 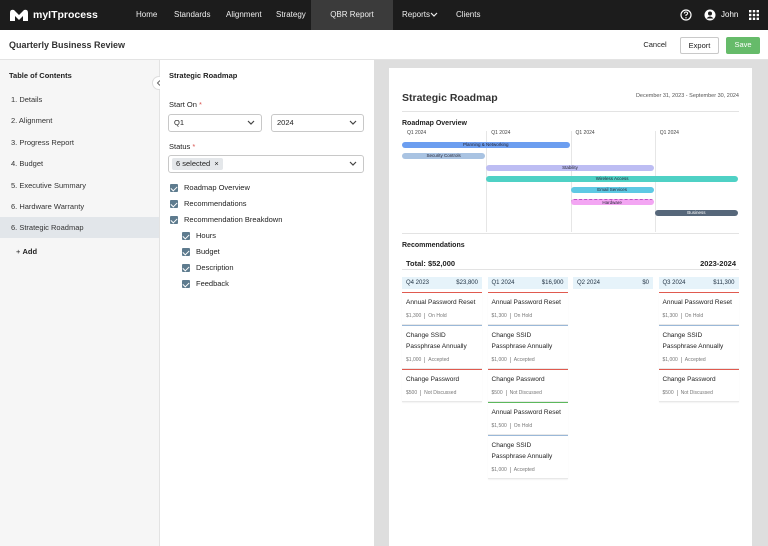 I want to click on recommendations-title: Recommendations, so click(x=433, y=245).